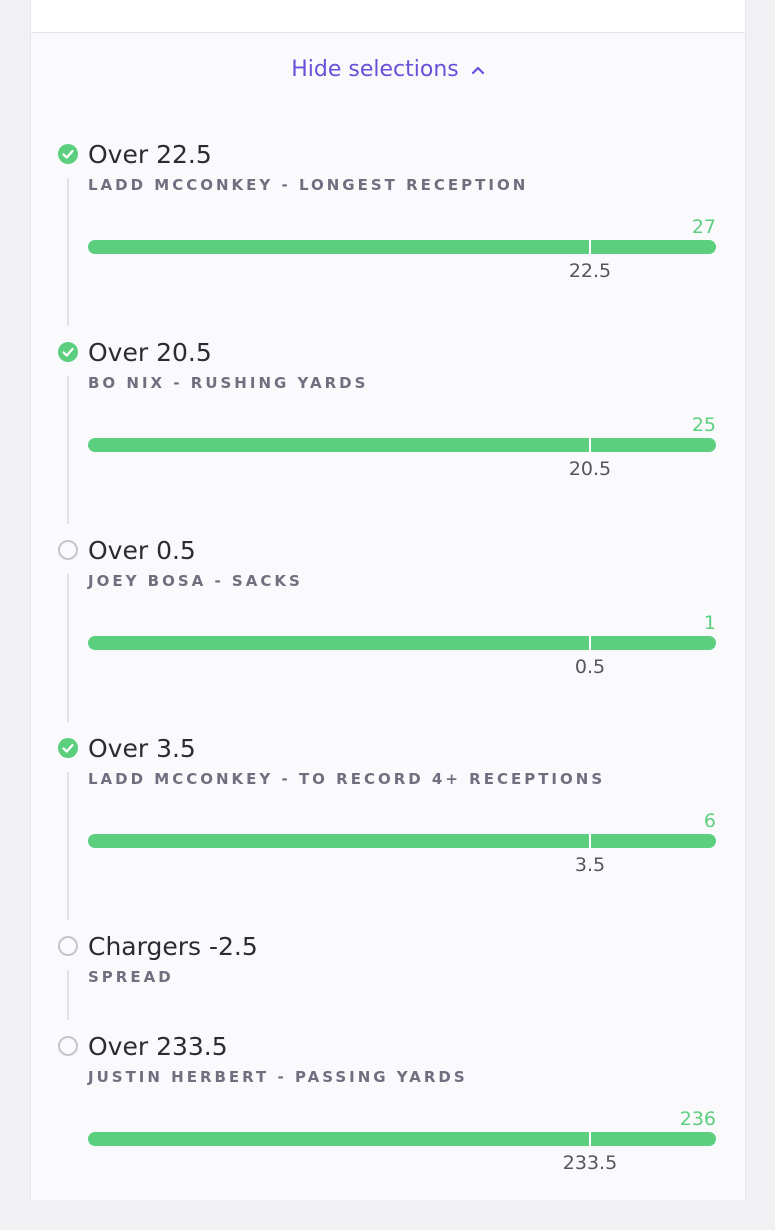  Describe the element at coordinates (709, 821) in the screenshot. I see `progress-value: 6` at that location.